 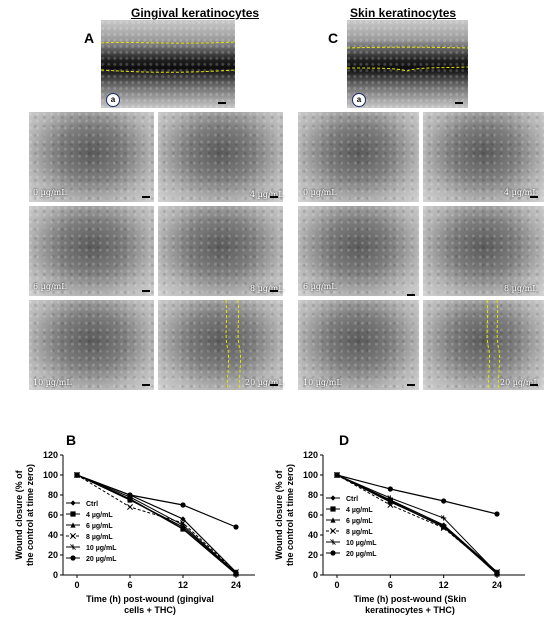 I want to click on legend-label: 6 µg/mL, so click(x=99, y=526).